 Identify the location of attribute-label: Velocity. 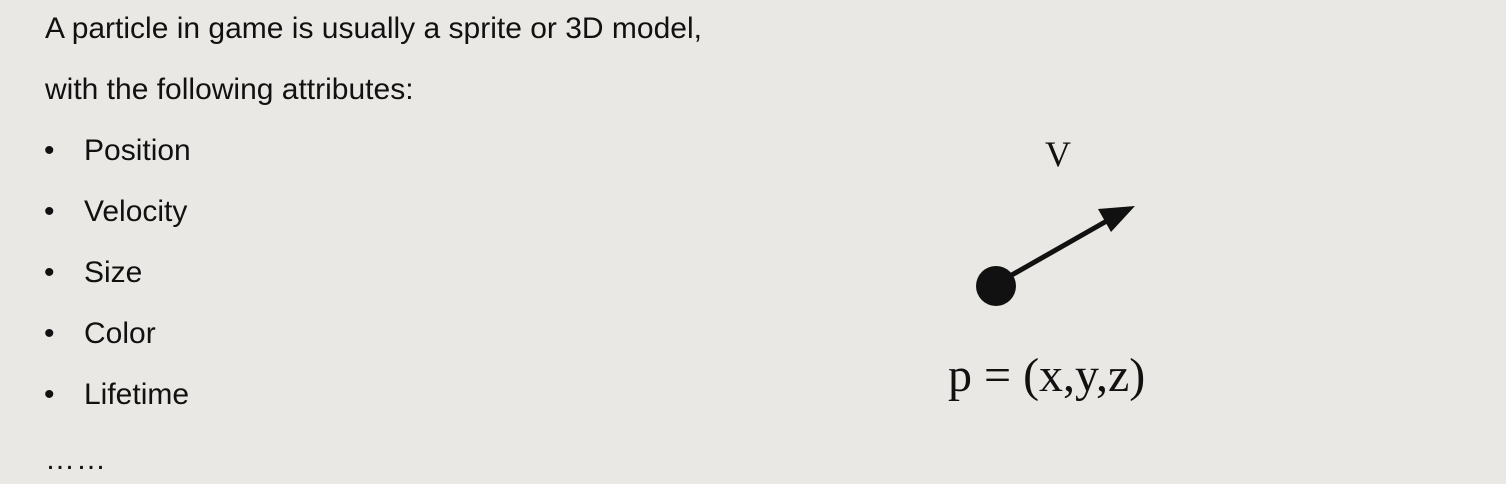
(136, 211).